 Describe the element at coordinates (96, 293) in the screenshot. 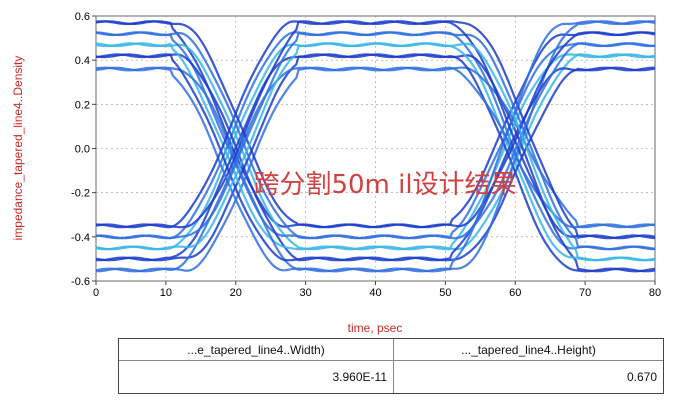

I see `x-tick-label: 0` at that location.